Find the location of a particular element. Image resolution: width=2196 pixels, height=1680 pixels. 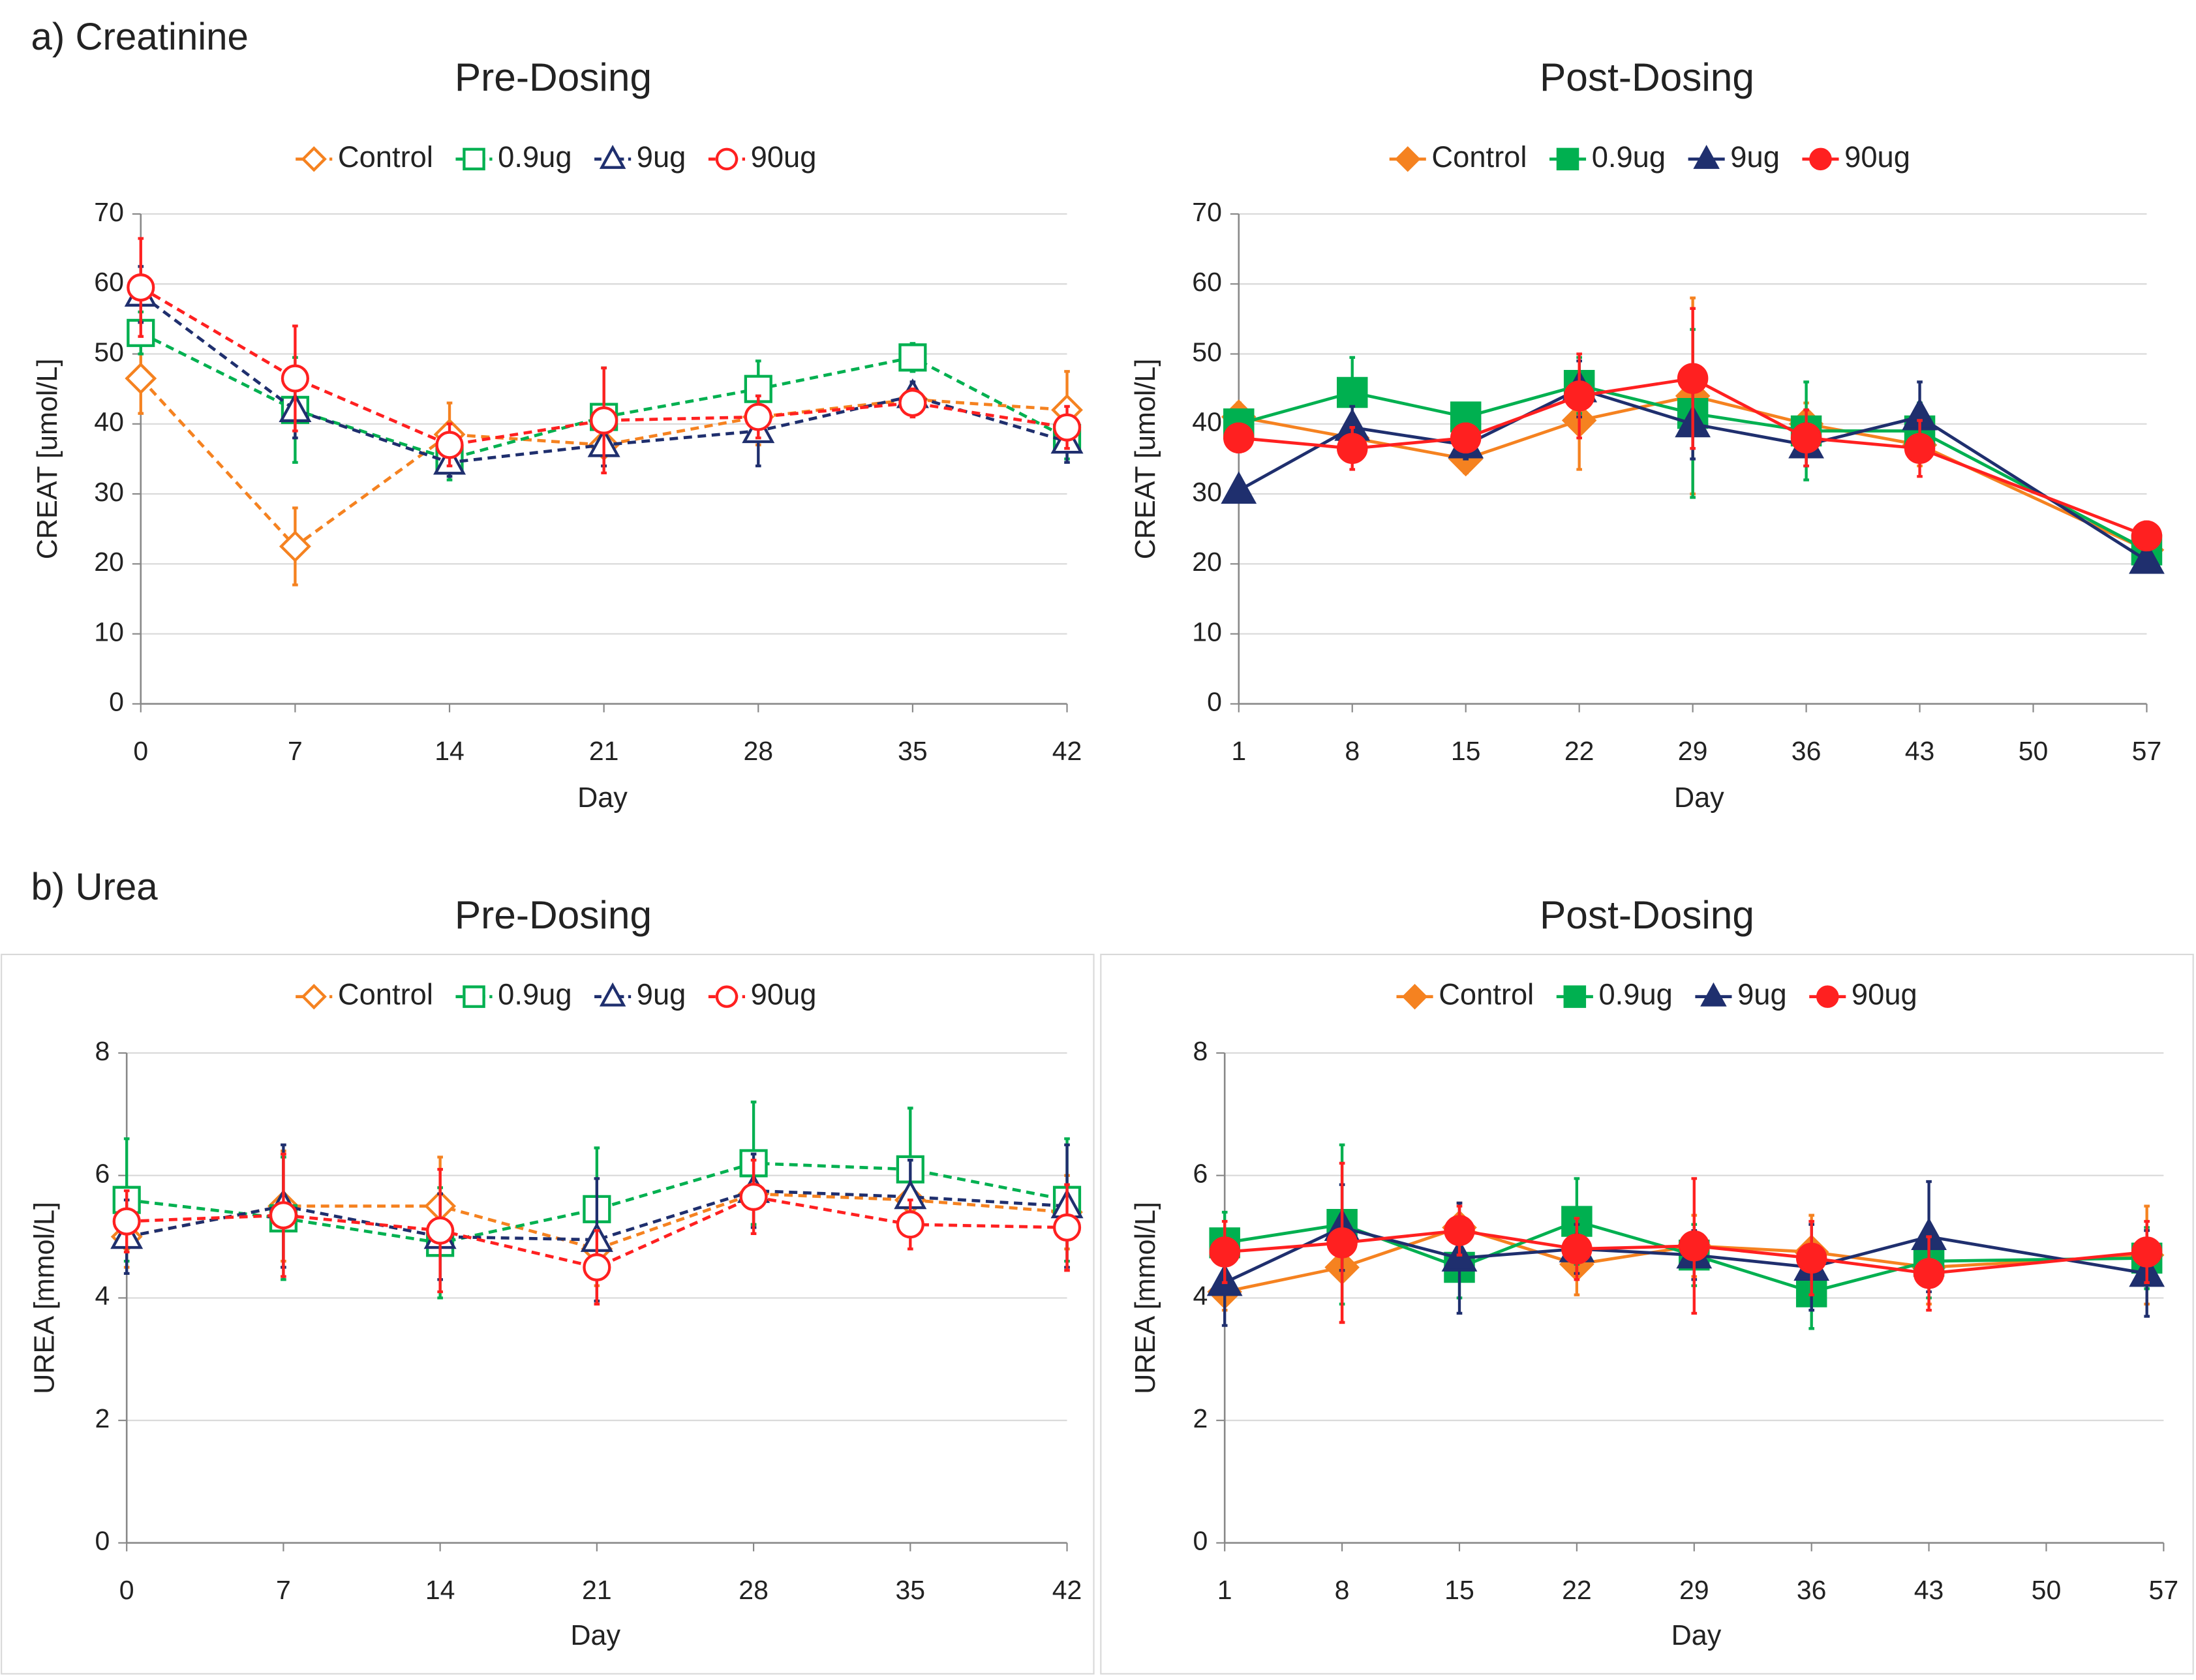

x-tick-label: 50 is located at coordinates (2034, 751).